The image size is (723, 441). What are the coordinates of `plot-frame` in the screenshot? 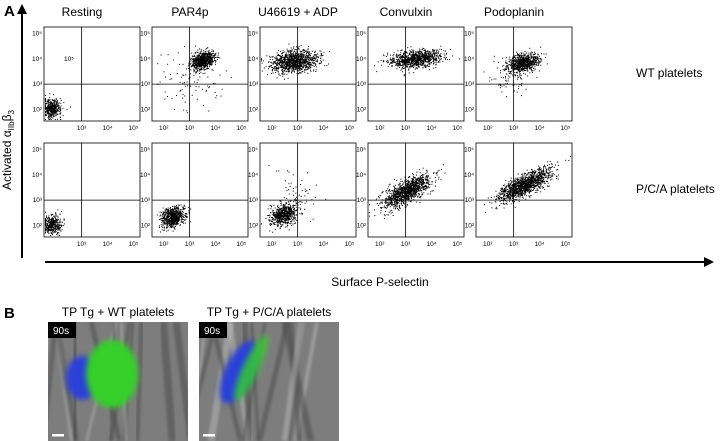 It's located at (92, 190).